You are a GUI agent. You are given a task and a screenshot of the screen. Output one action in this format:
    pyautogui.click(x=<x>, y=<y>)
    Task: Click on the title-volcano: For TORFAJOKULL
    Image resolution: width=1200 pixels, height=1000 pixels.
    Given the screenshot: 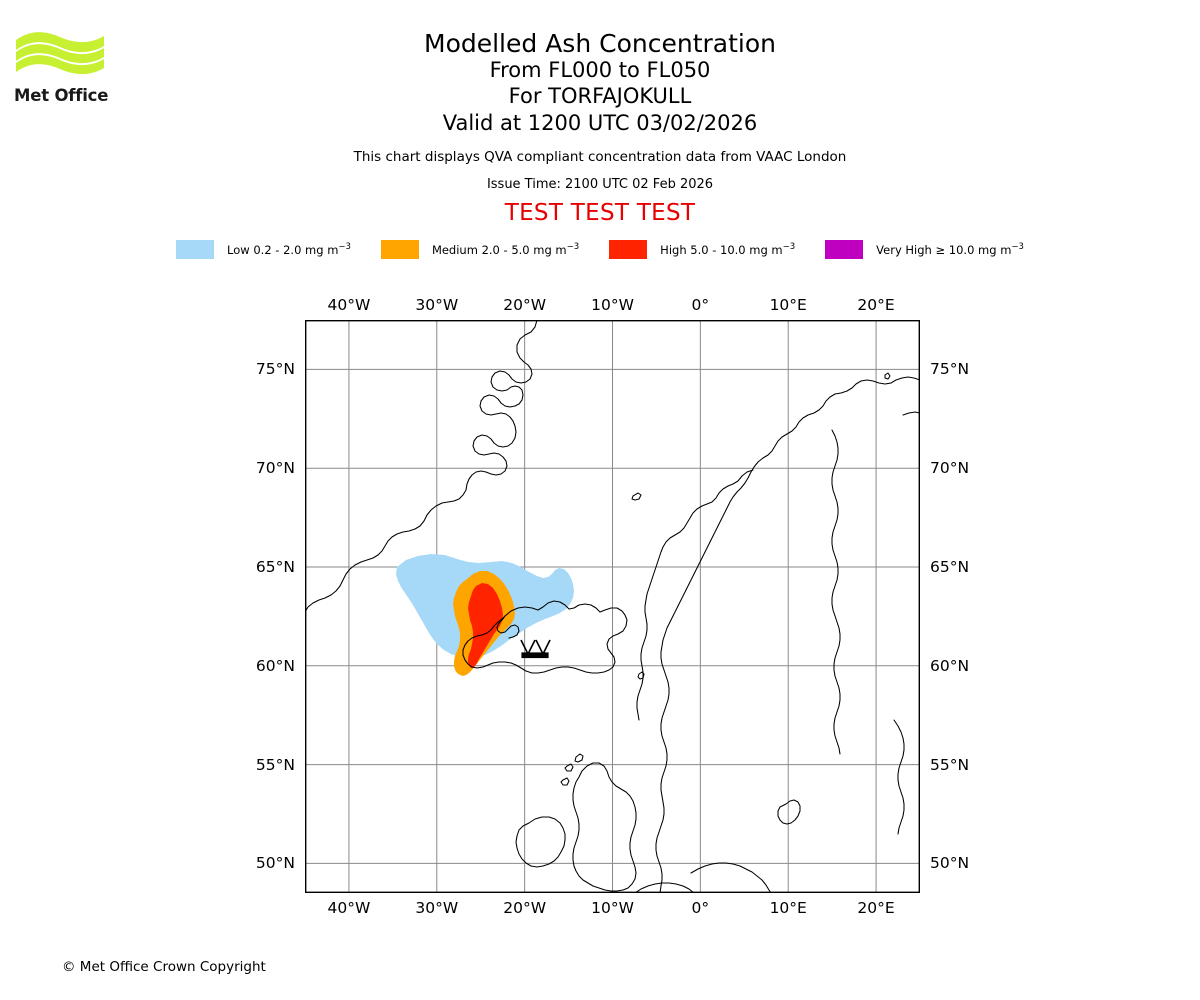 What is the action you would take?
    pyautogui.click(x=600, y=96)
    